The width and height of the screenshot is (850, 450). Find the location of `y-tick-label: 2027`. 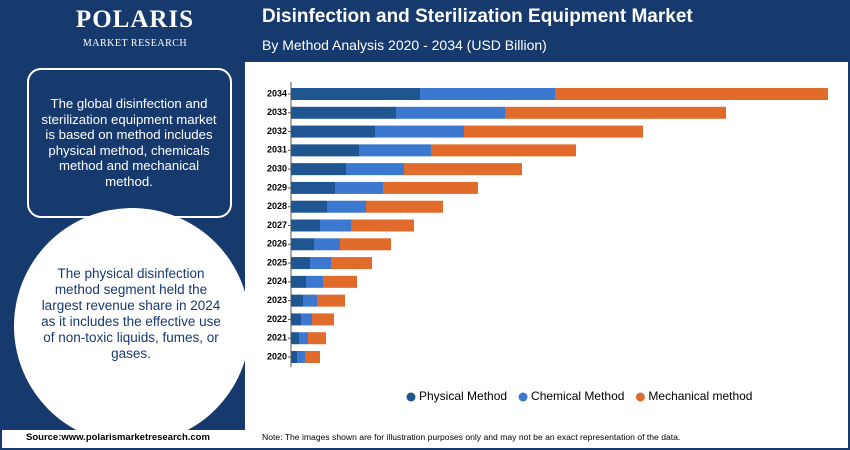

y-tick-label: 2027 is located at coordinates (277, 225).